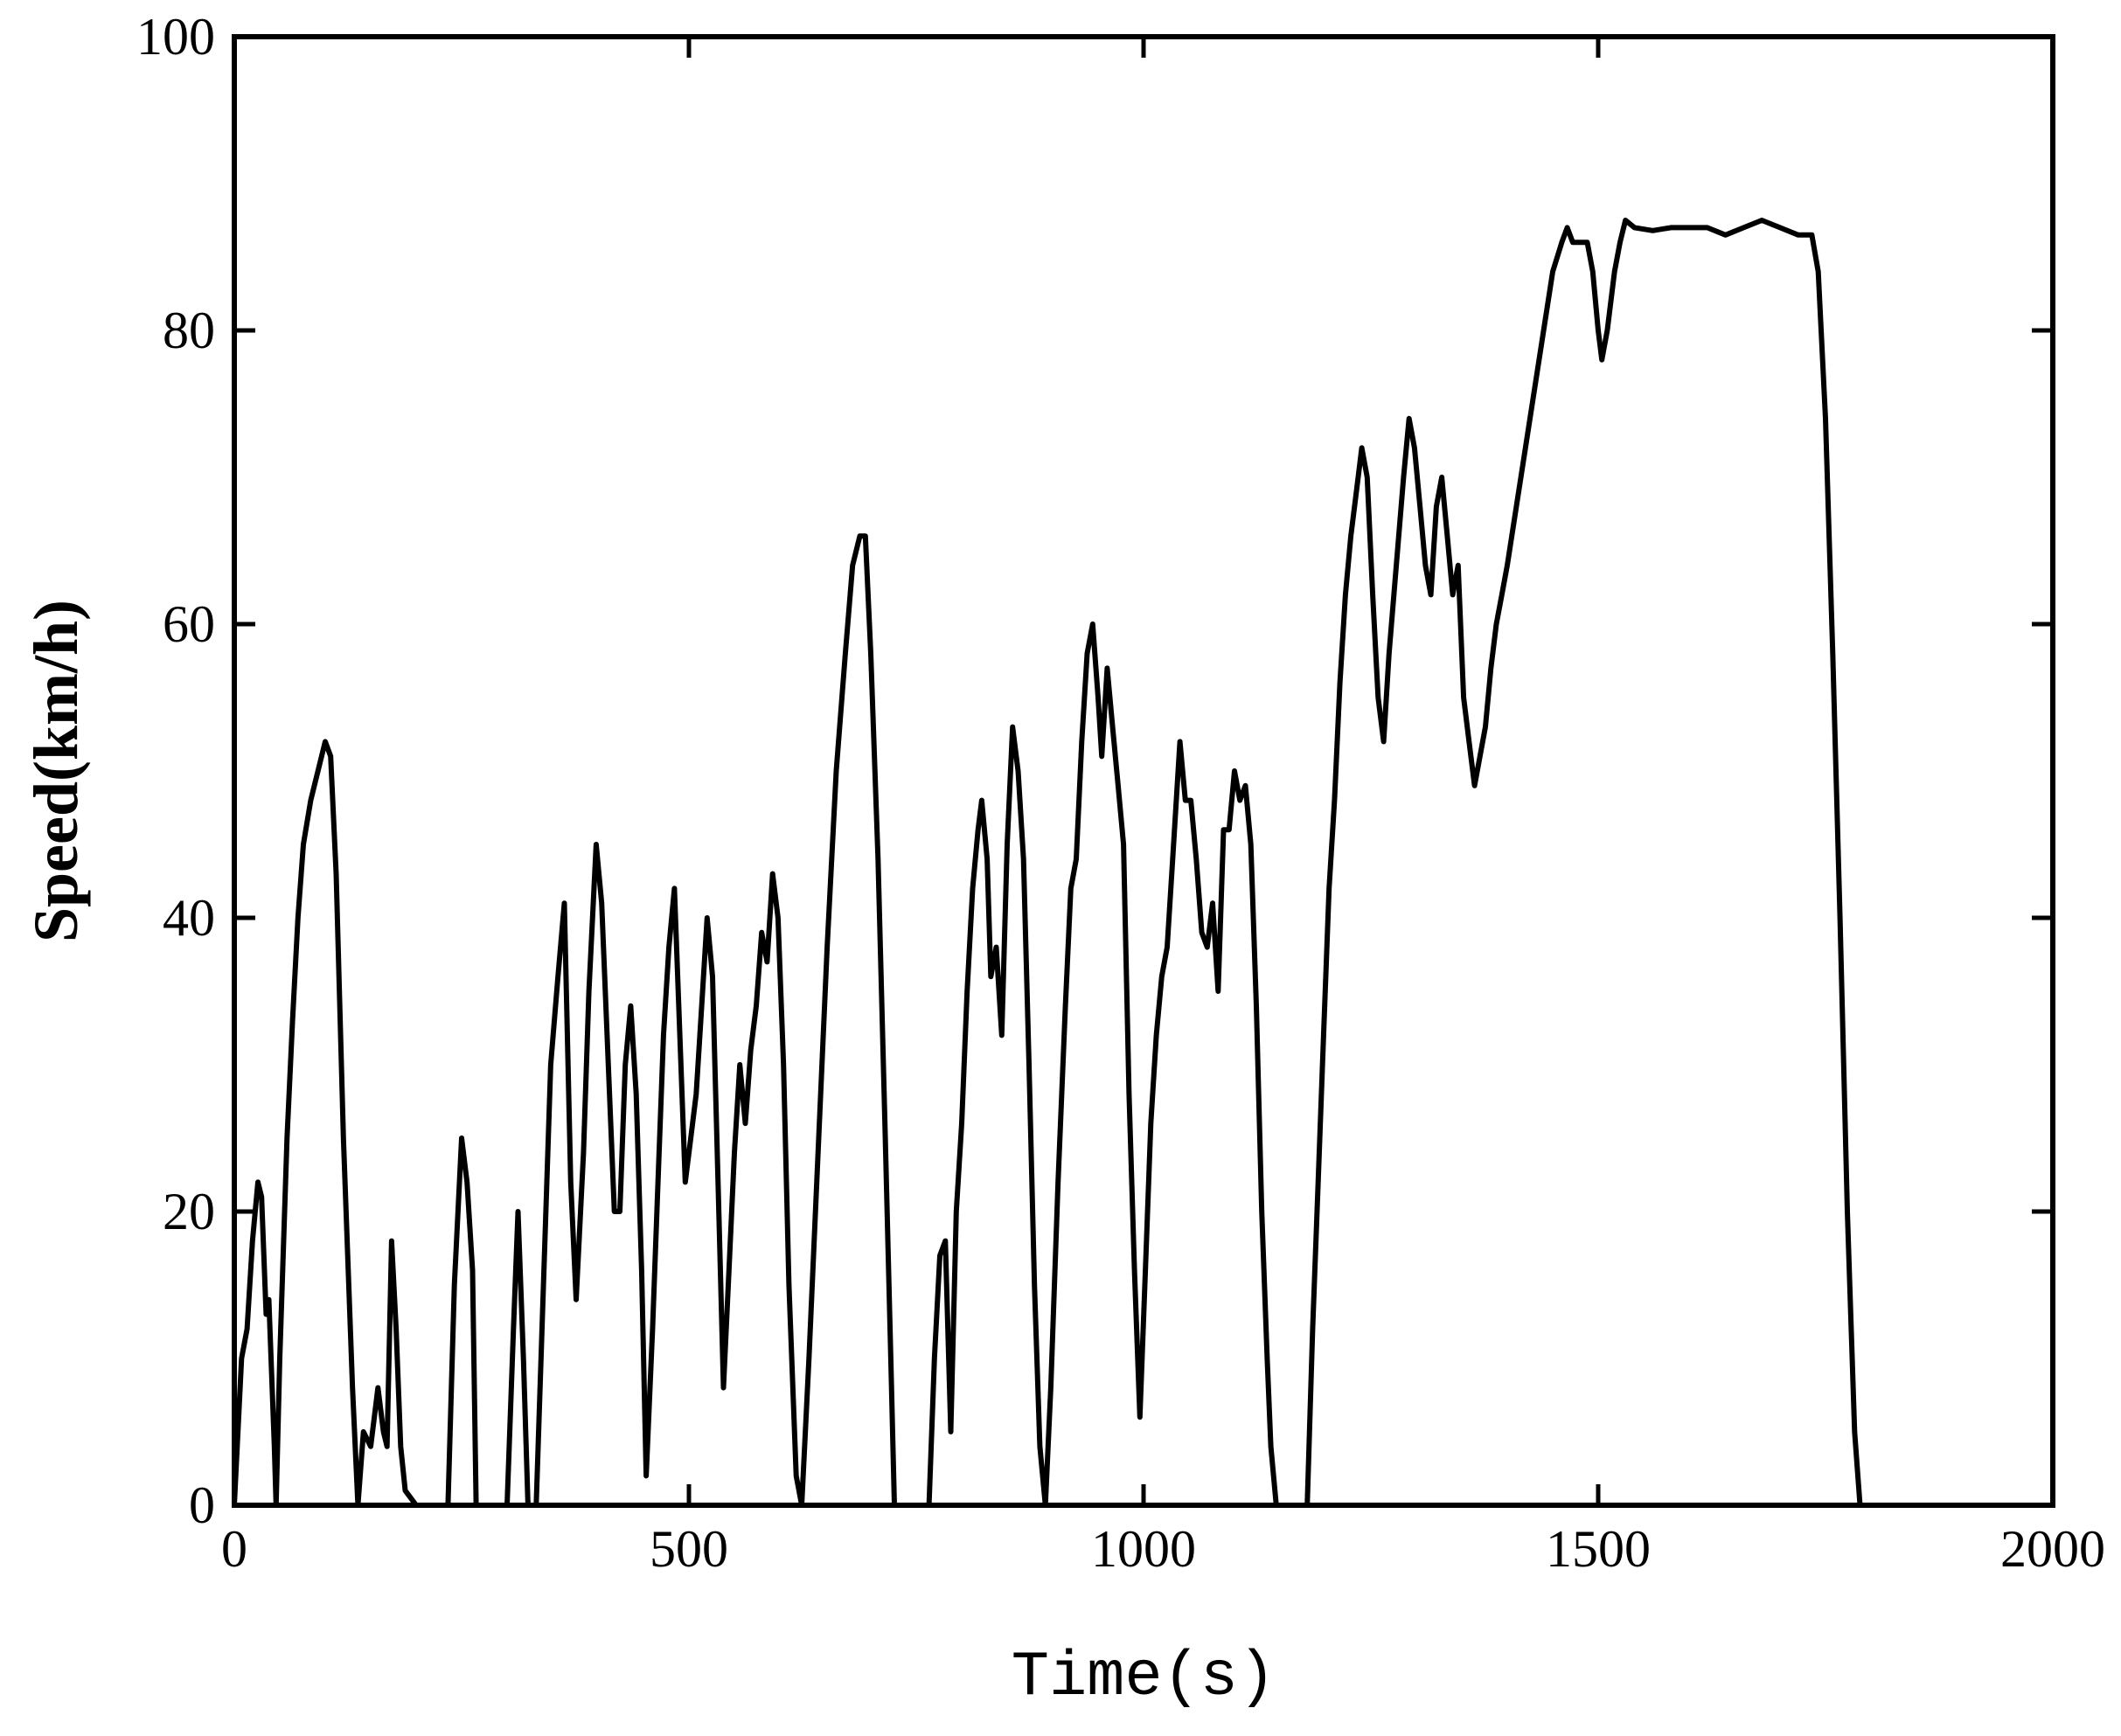 The width and height of the screenshot is (2121, 1736). Describe the element at coordinates (189, 1211) in the screenshot. I see `y-tick-label: 20` at that location.